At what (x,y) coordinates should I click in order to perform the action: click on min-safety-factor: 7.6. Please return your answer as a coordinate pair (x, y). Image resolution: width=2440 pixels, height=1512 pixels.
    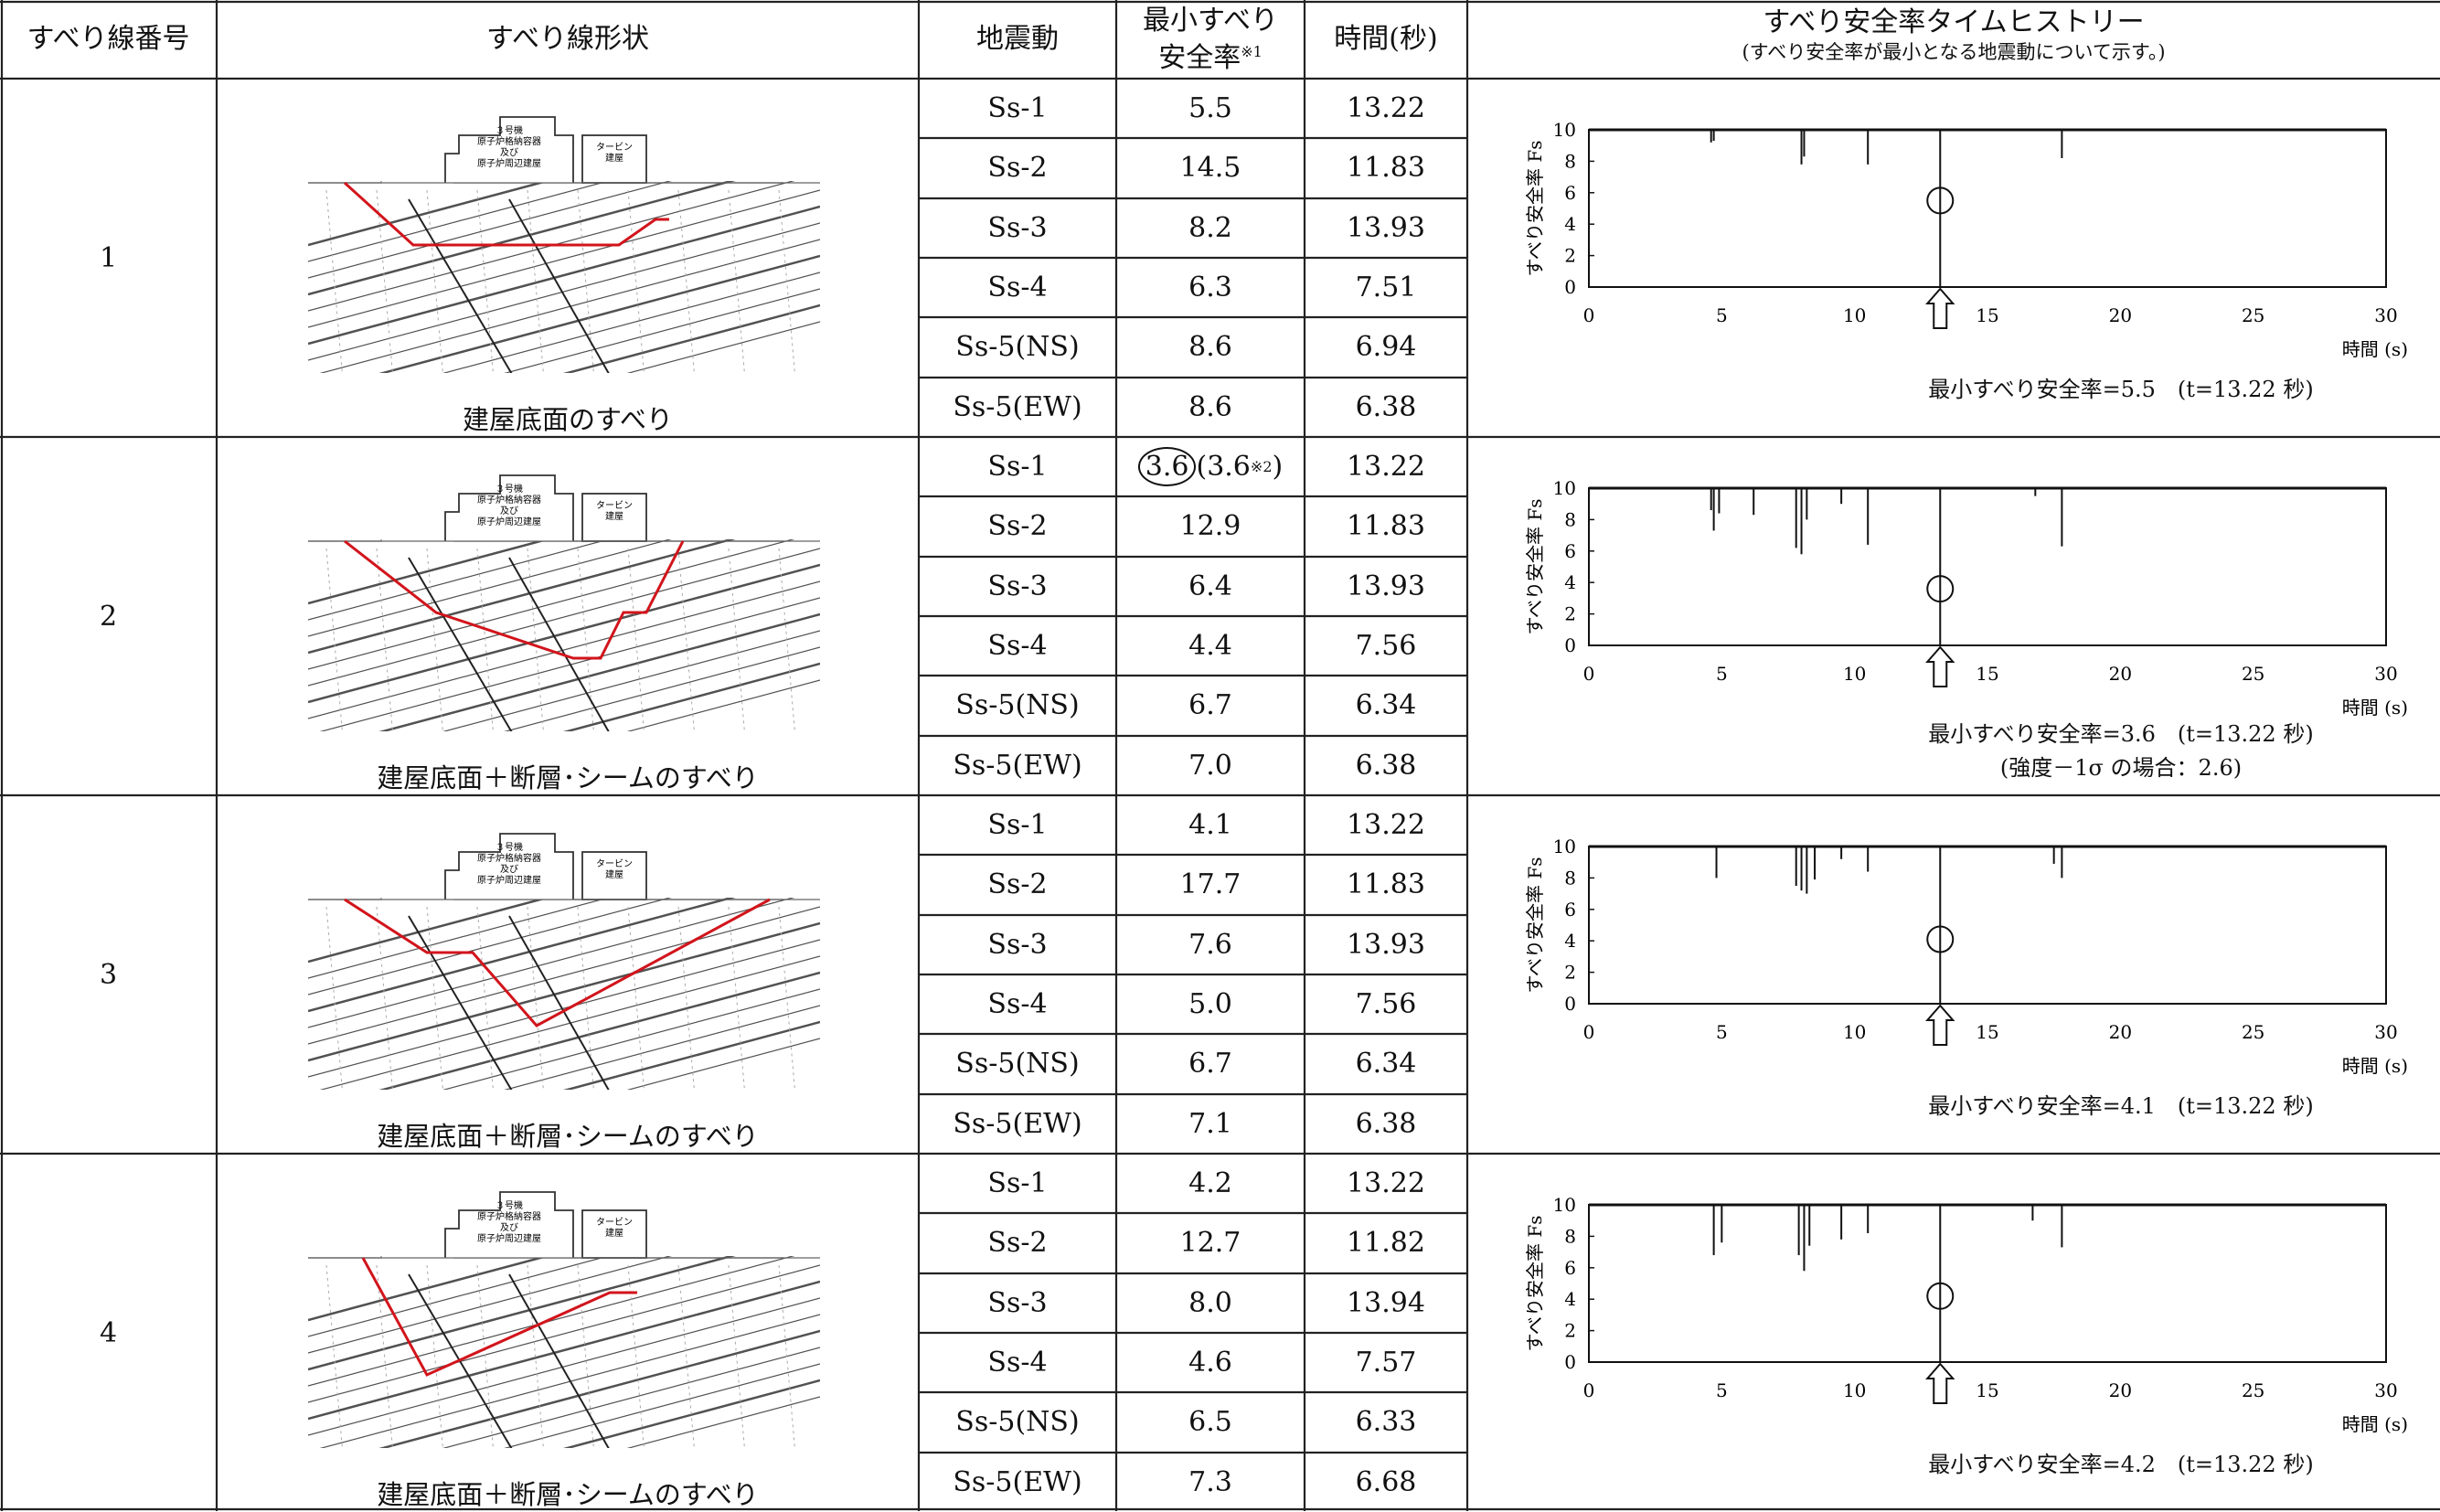
    Looking at the image, I should click on (1210, 945).